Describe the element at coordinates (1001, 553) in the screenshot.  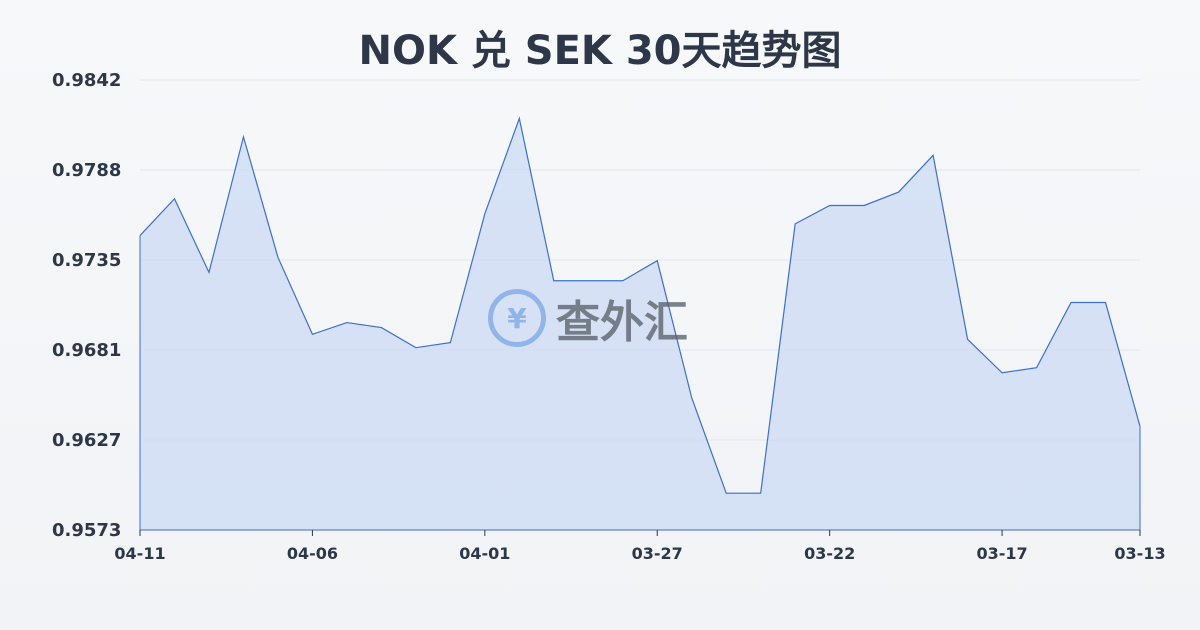
I see `x-tick-label: 03-17` at that location.